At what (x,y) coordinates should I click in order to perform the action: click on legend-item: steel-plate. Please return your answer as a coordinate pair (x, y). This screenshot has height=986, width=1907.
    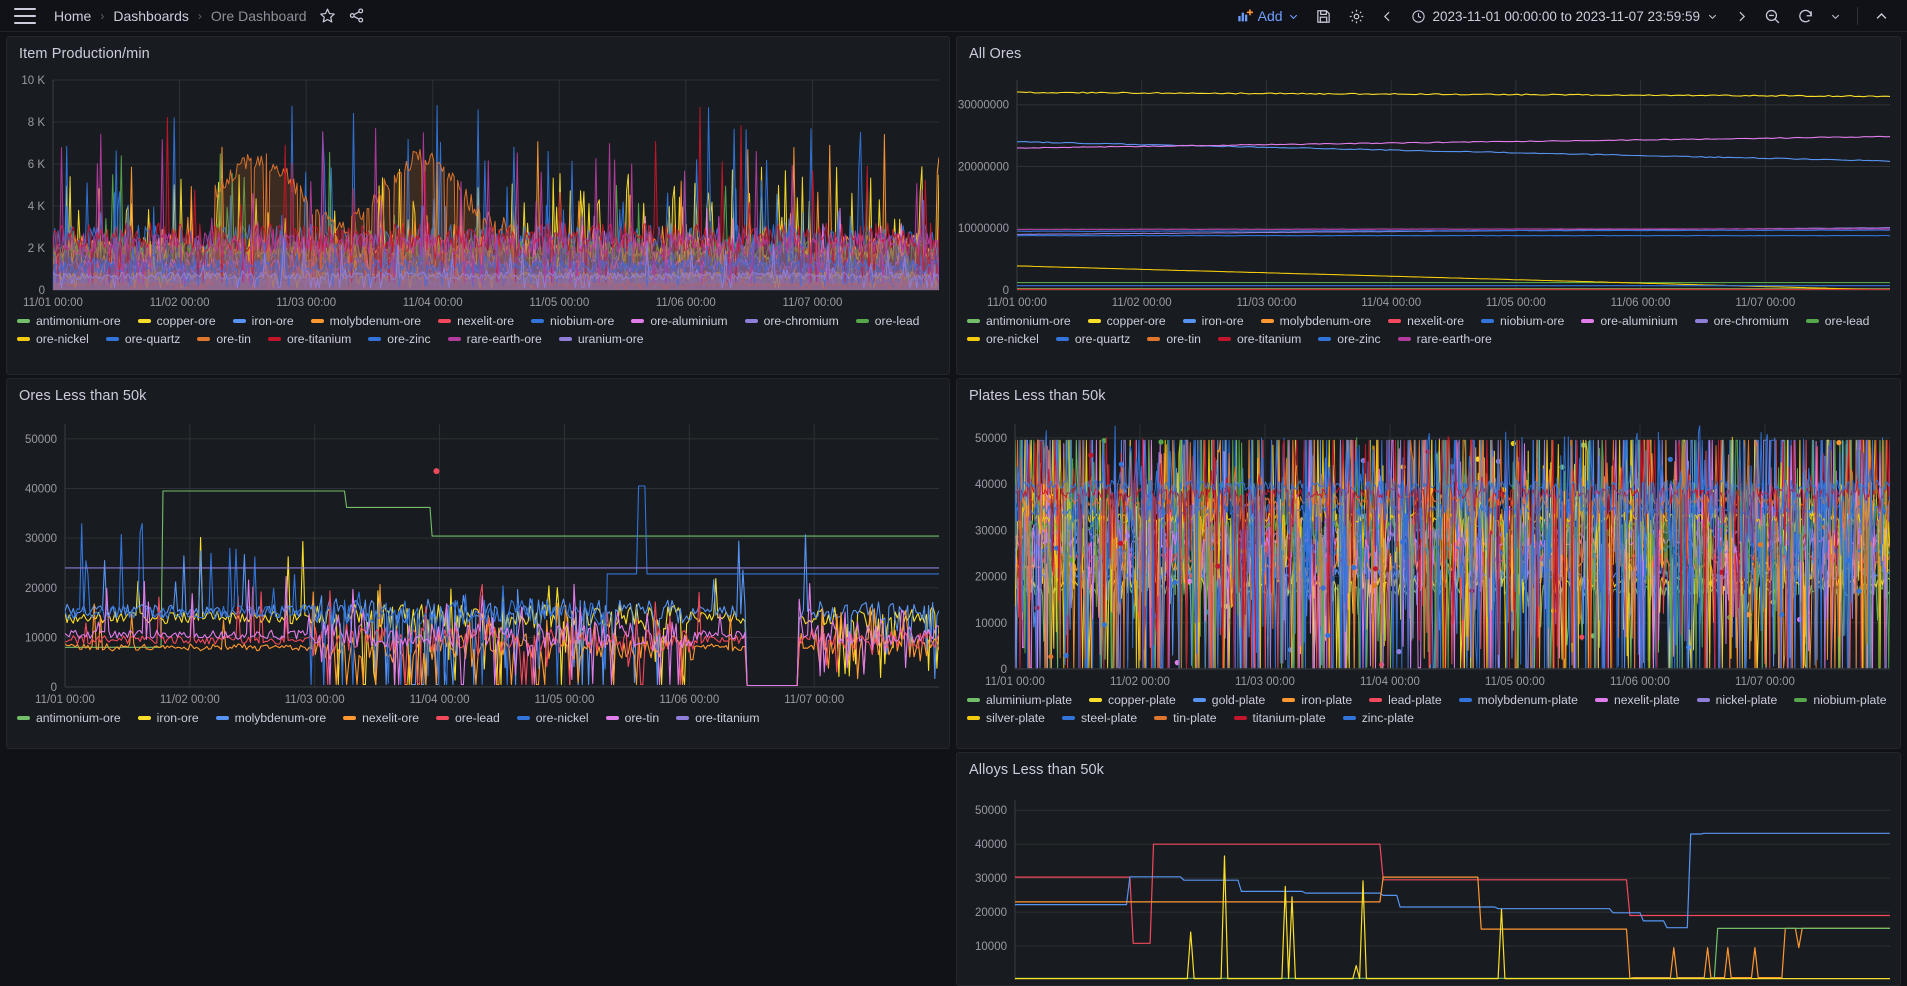
    Looking at the image, I should click on (1099, 718).